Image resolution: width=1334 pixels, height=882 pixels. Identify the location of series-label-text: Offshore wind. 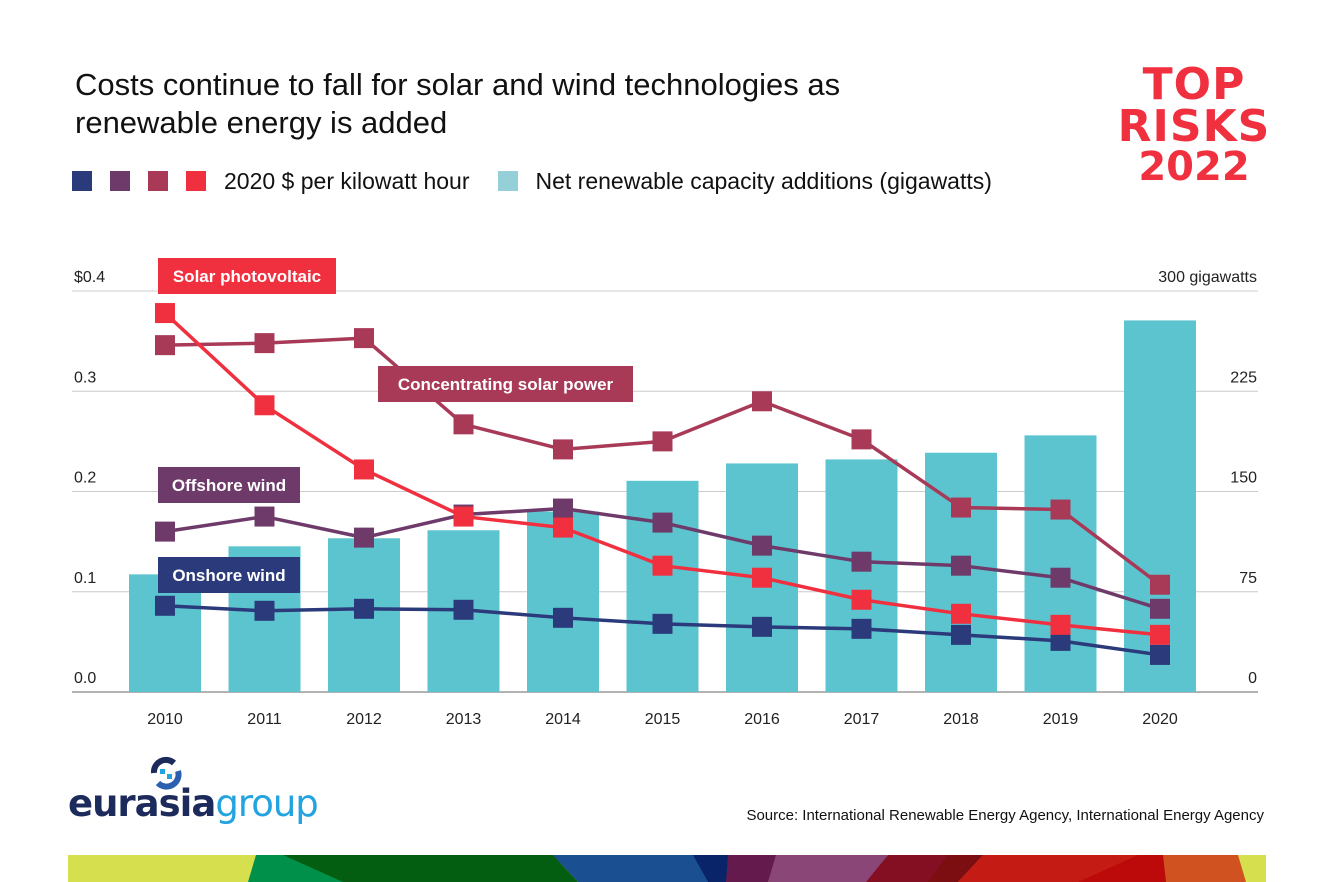
(229, 485).